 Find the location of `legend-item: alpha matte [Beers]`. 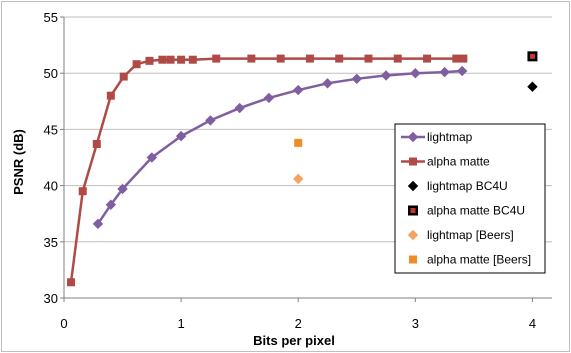

legend-item: alpha matte [Beers] is located at coordinates (471, 260).